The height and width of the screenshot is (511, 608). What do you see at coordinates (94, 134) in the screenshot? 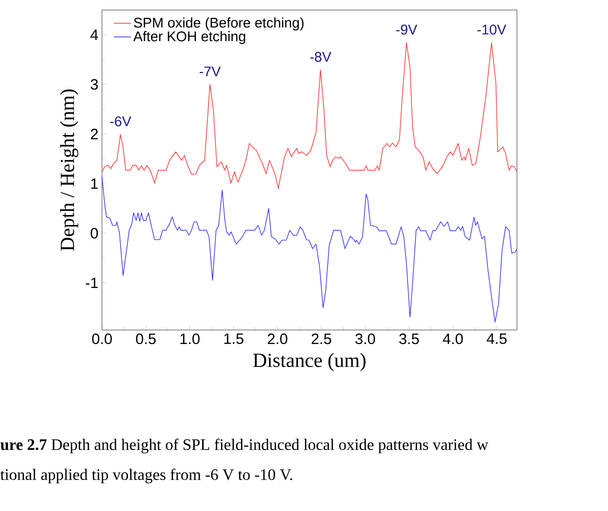
I see `y-tick-label: 2` at bounding box center [94, 134].